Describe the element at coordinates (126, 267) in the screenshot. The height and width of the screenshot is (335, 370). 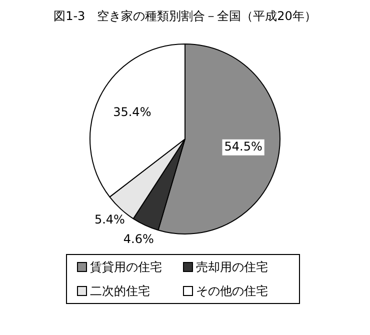
I see `legend-label: 賃貸用の住宅` at that location.